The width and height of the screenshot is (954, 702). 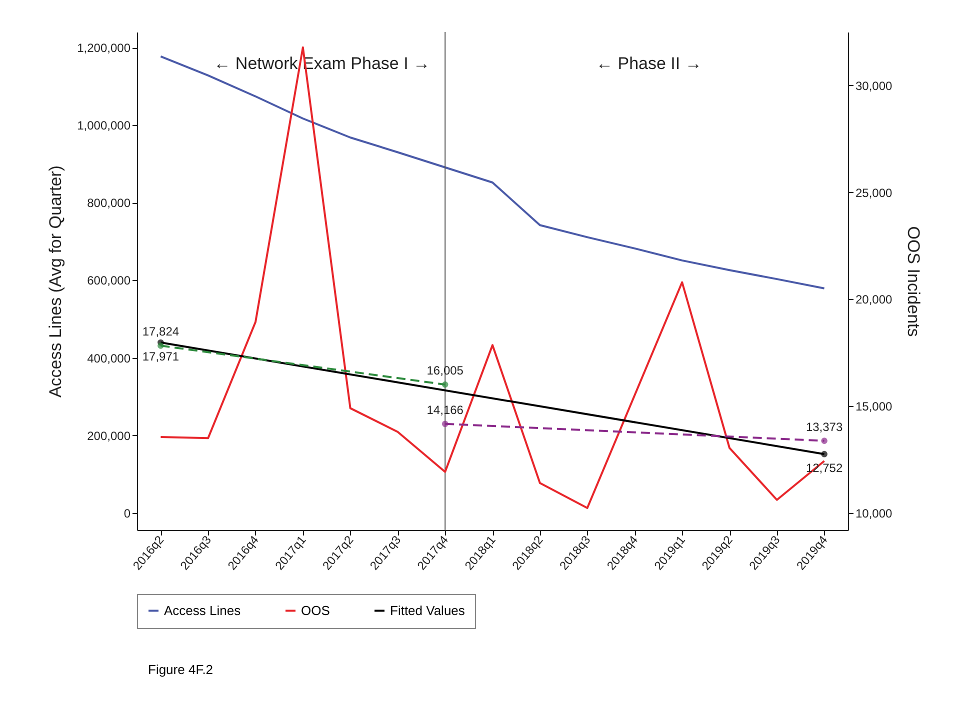 What do you see at coordinates (104, 48) in the screenshot?
I see `y-tick-label: 1,200,000` at bounding box center [104, 48].